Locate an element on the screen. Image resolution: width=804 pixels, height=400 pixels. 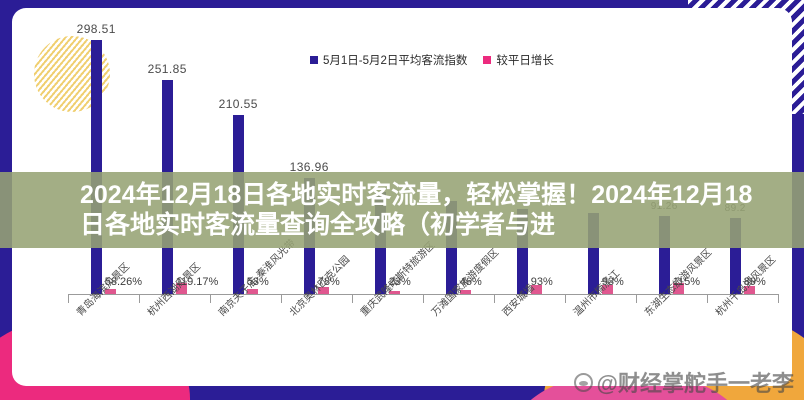
watermark: @财经掌舵手一老李 is located at coordinates (683, 382).